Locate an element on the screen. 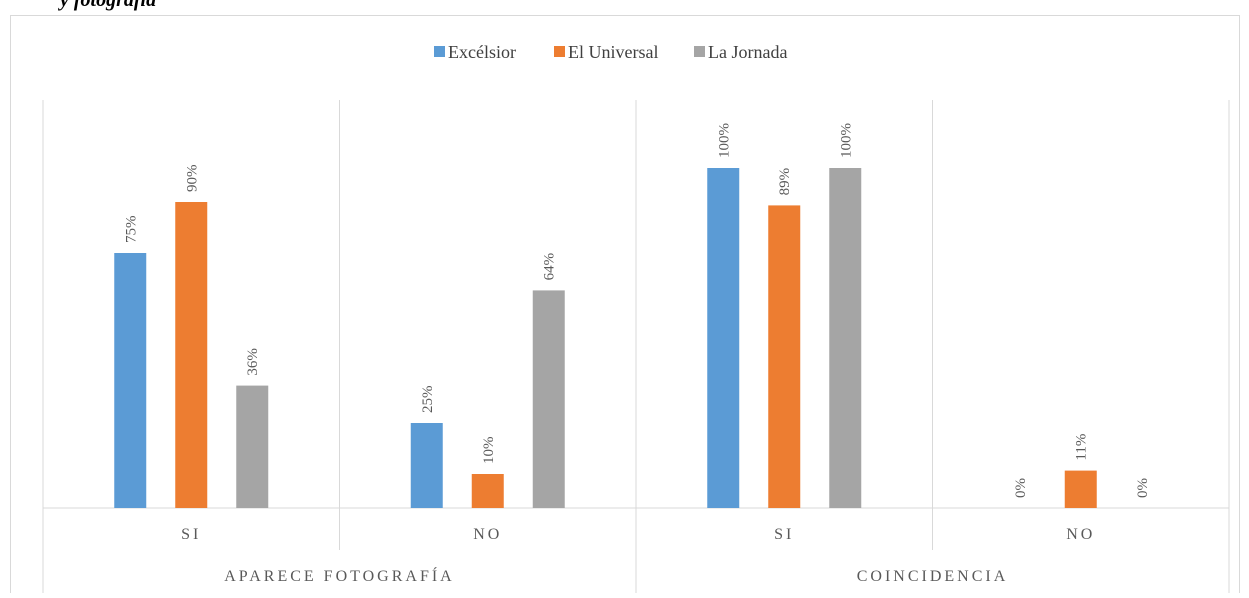  data-label: 90% is located at coordinates (192, 179).